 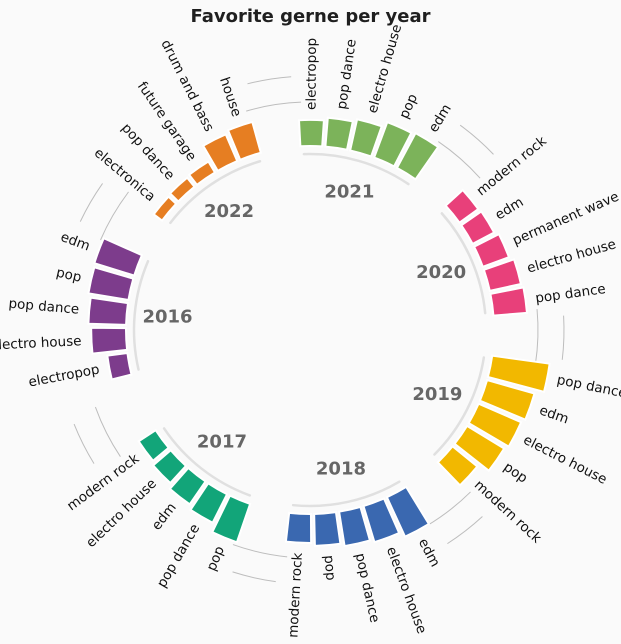 What do you see at coordinates (437, 394) in the screenshot?
I see `year-label: 2019` at bounding box center [437, 394].